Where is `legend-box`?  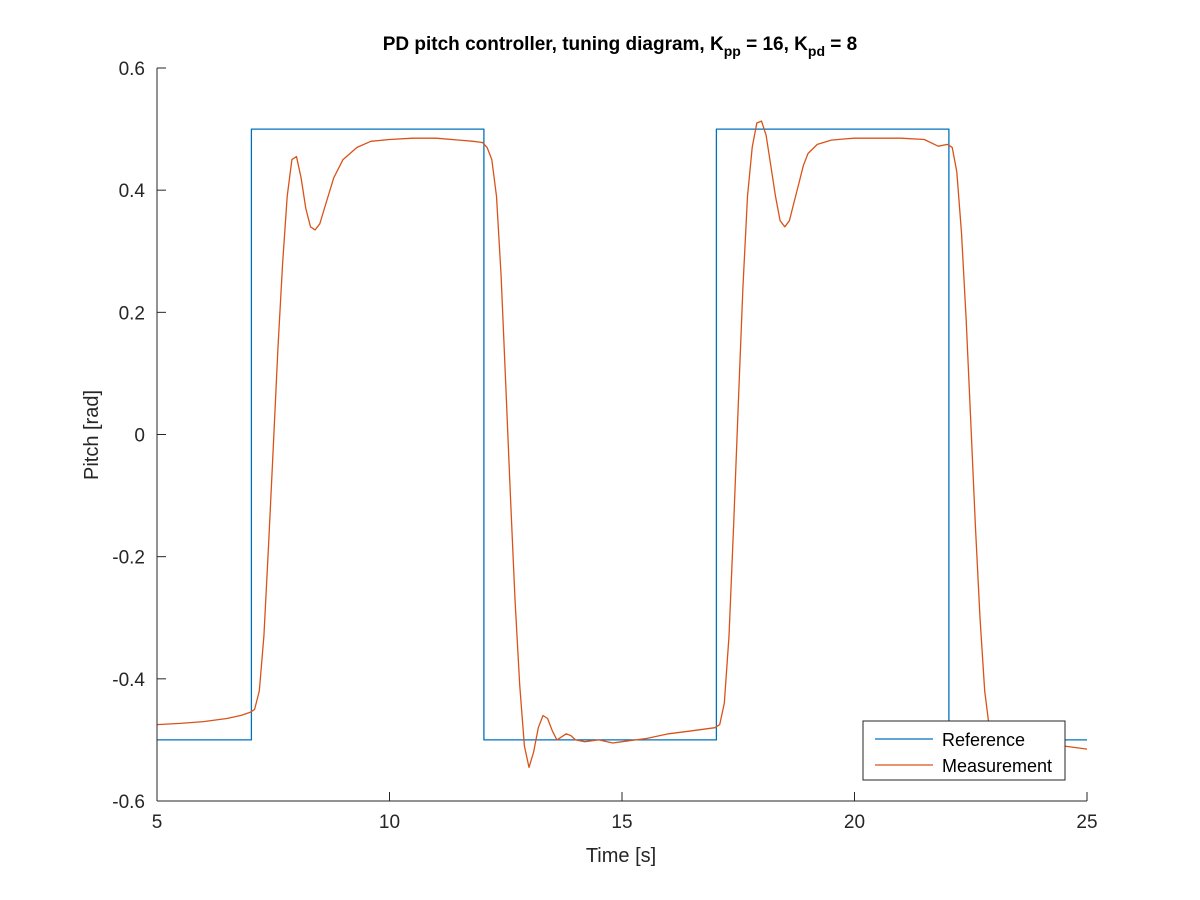
legend-box is located at coordinates (964, 750).